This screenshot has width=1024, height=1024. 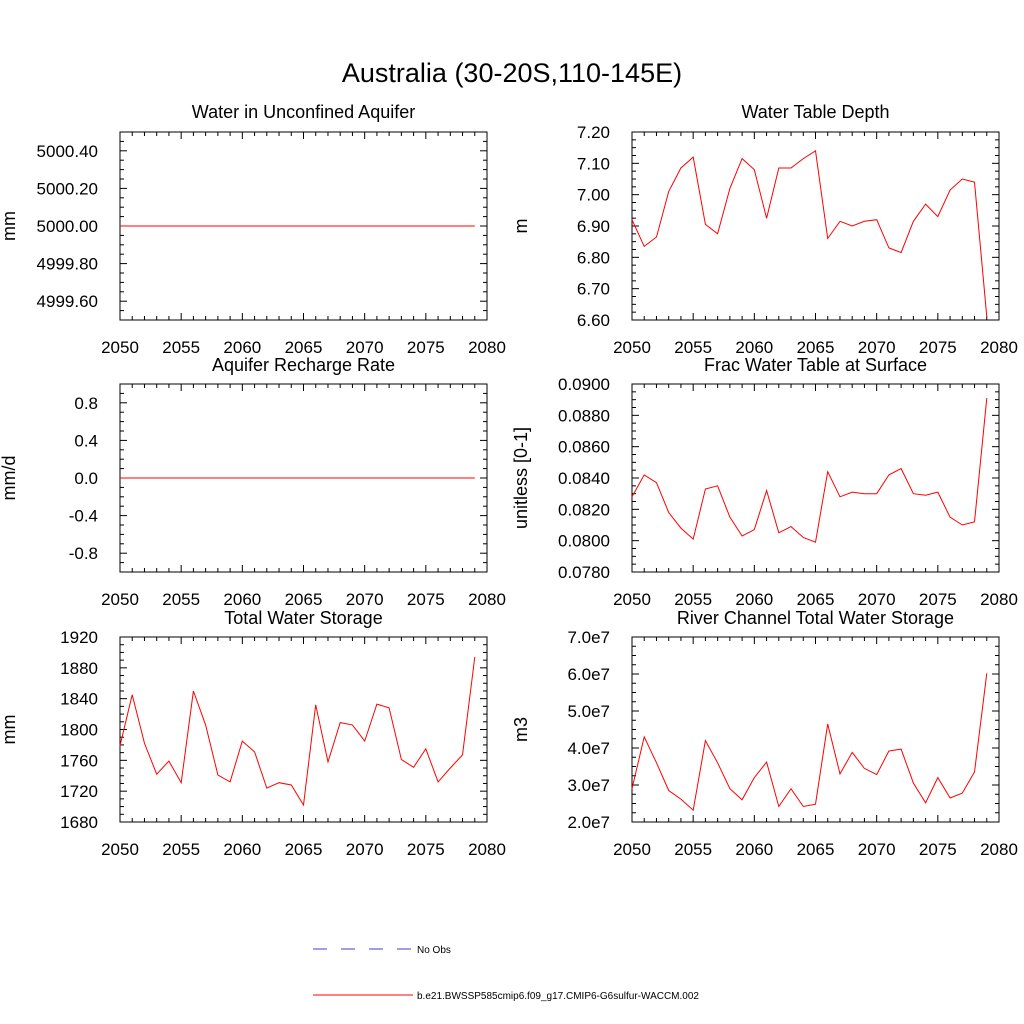 I want to click on y-tick-label: -0.8, so click(x=83, y=553).